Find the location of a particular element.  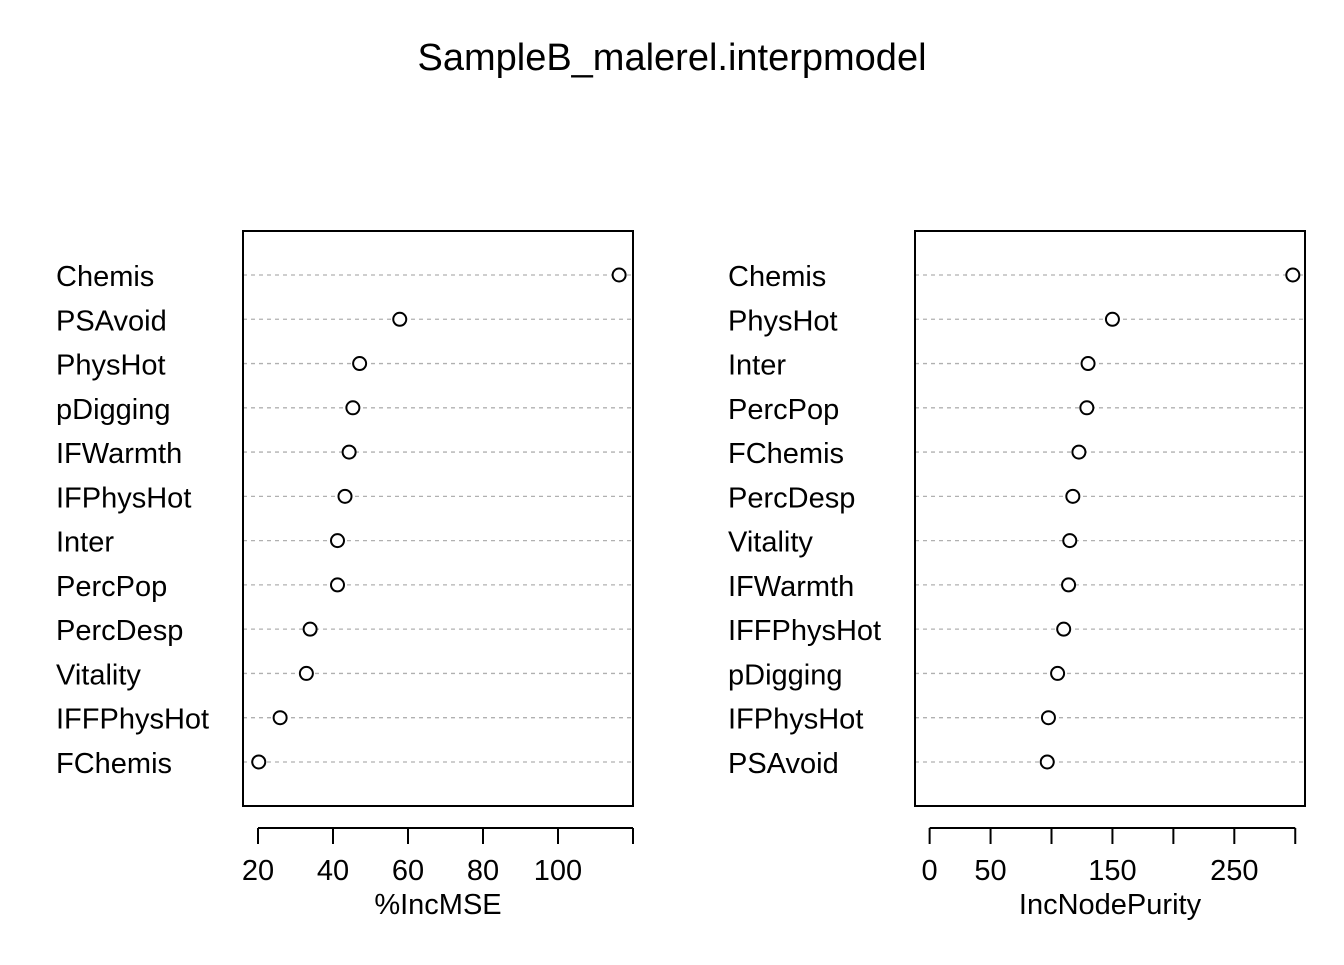

x-axis-label: %IncMSE is located at coordinates (437, 905).